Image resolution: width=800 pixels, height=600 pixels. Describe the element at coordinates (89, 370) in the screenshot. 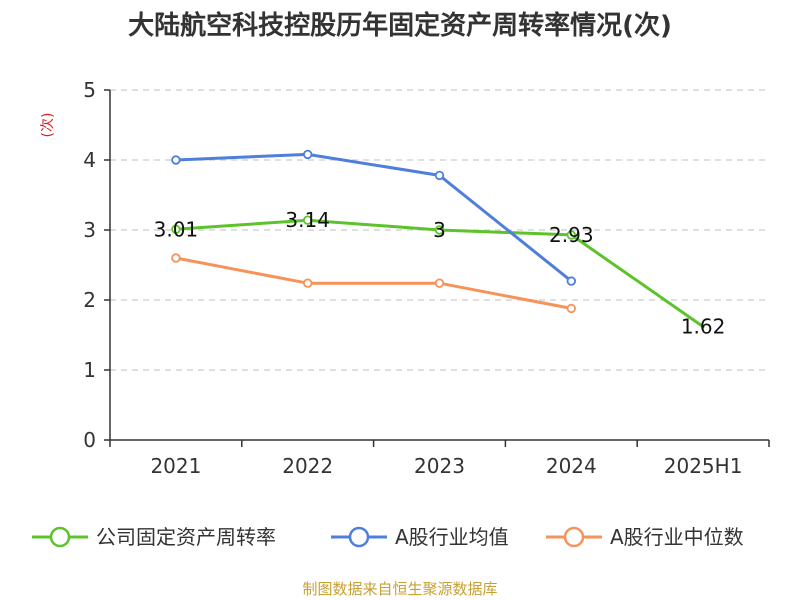

I see `y-tick-label-1: 1` at that location.